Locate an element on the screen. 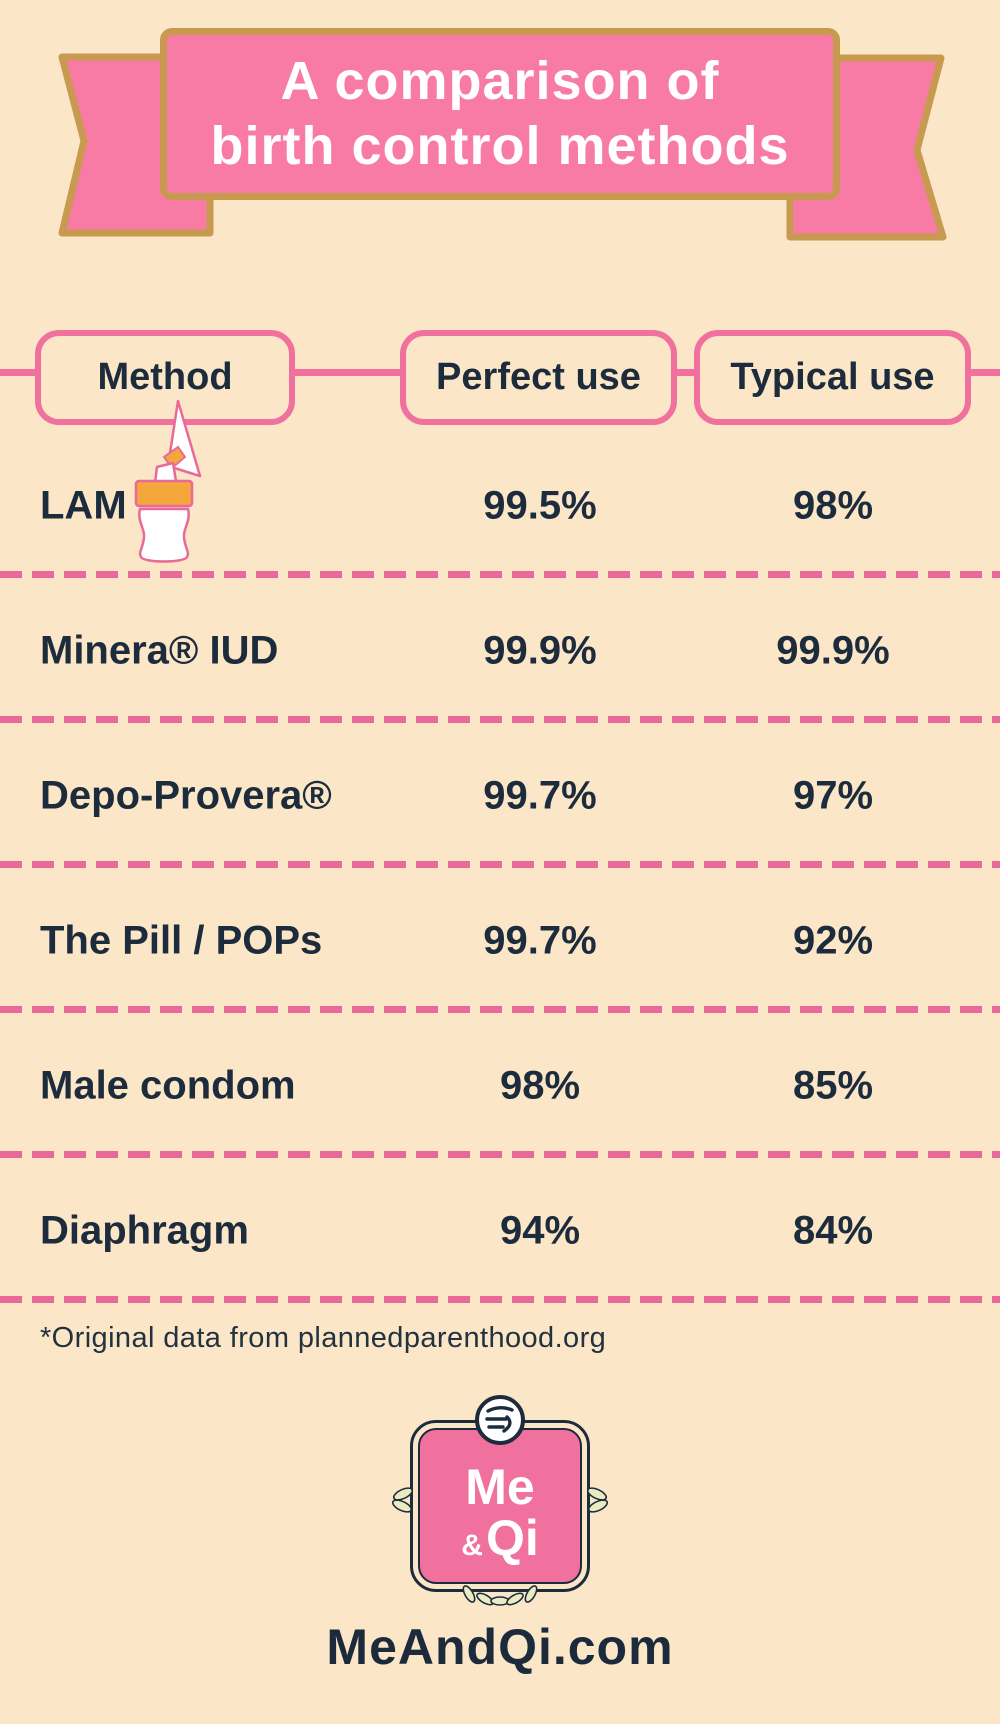 The height and width of the screenshot is (1724, 1000). column-header-perfect-use: Perfect use is located at coordinates (538, 377).